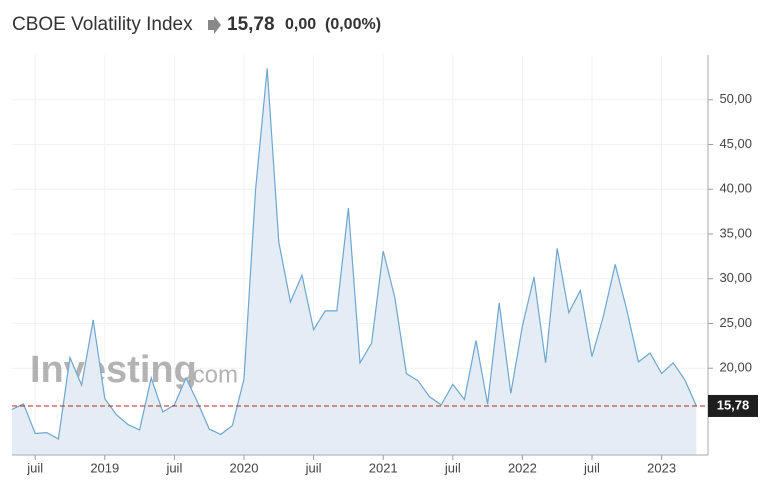 Image resolution: width=763 pixels, height=483 pixels. Describe the element at coordinates (353, 24) in the screenshot. I see `change-pct: (0,00%)` at that location.